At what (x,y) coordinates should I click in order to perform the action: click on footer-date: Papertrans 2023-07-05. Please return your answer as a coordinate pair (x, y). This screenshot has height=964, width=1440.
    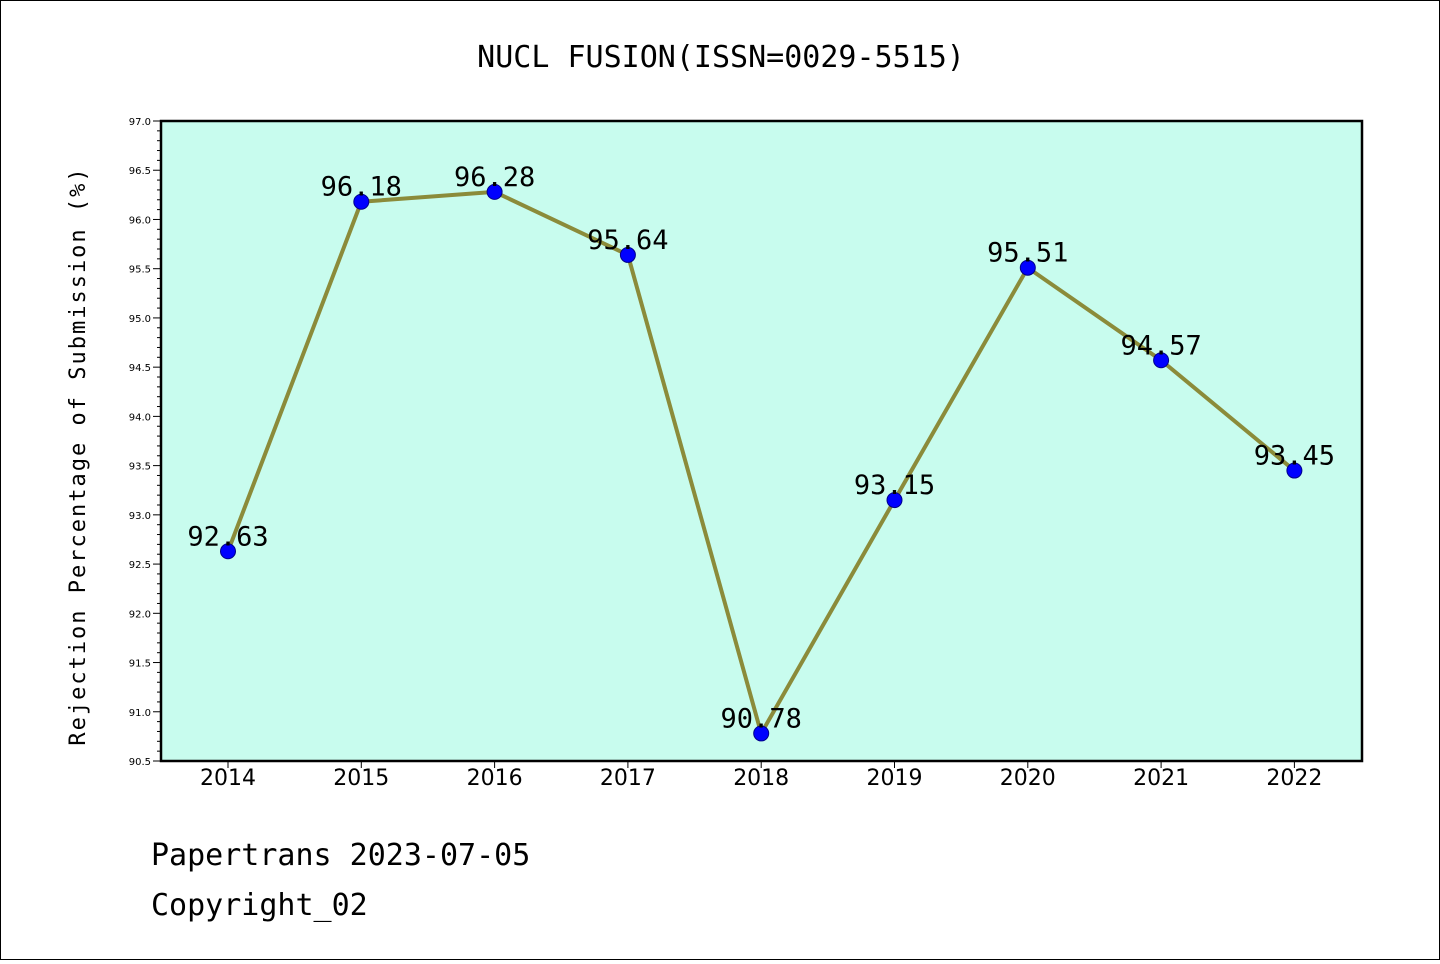
    Looking at the image, I should click on (340, 855).